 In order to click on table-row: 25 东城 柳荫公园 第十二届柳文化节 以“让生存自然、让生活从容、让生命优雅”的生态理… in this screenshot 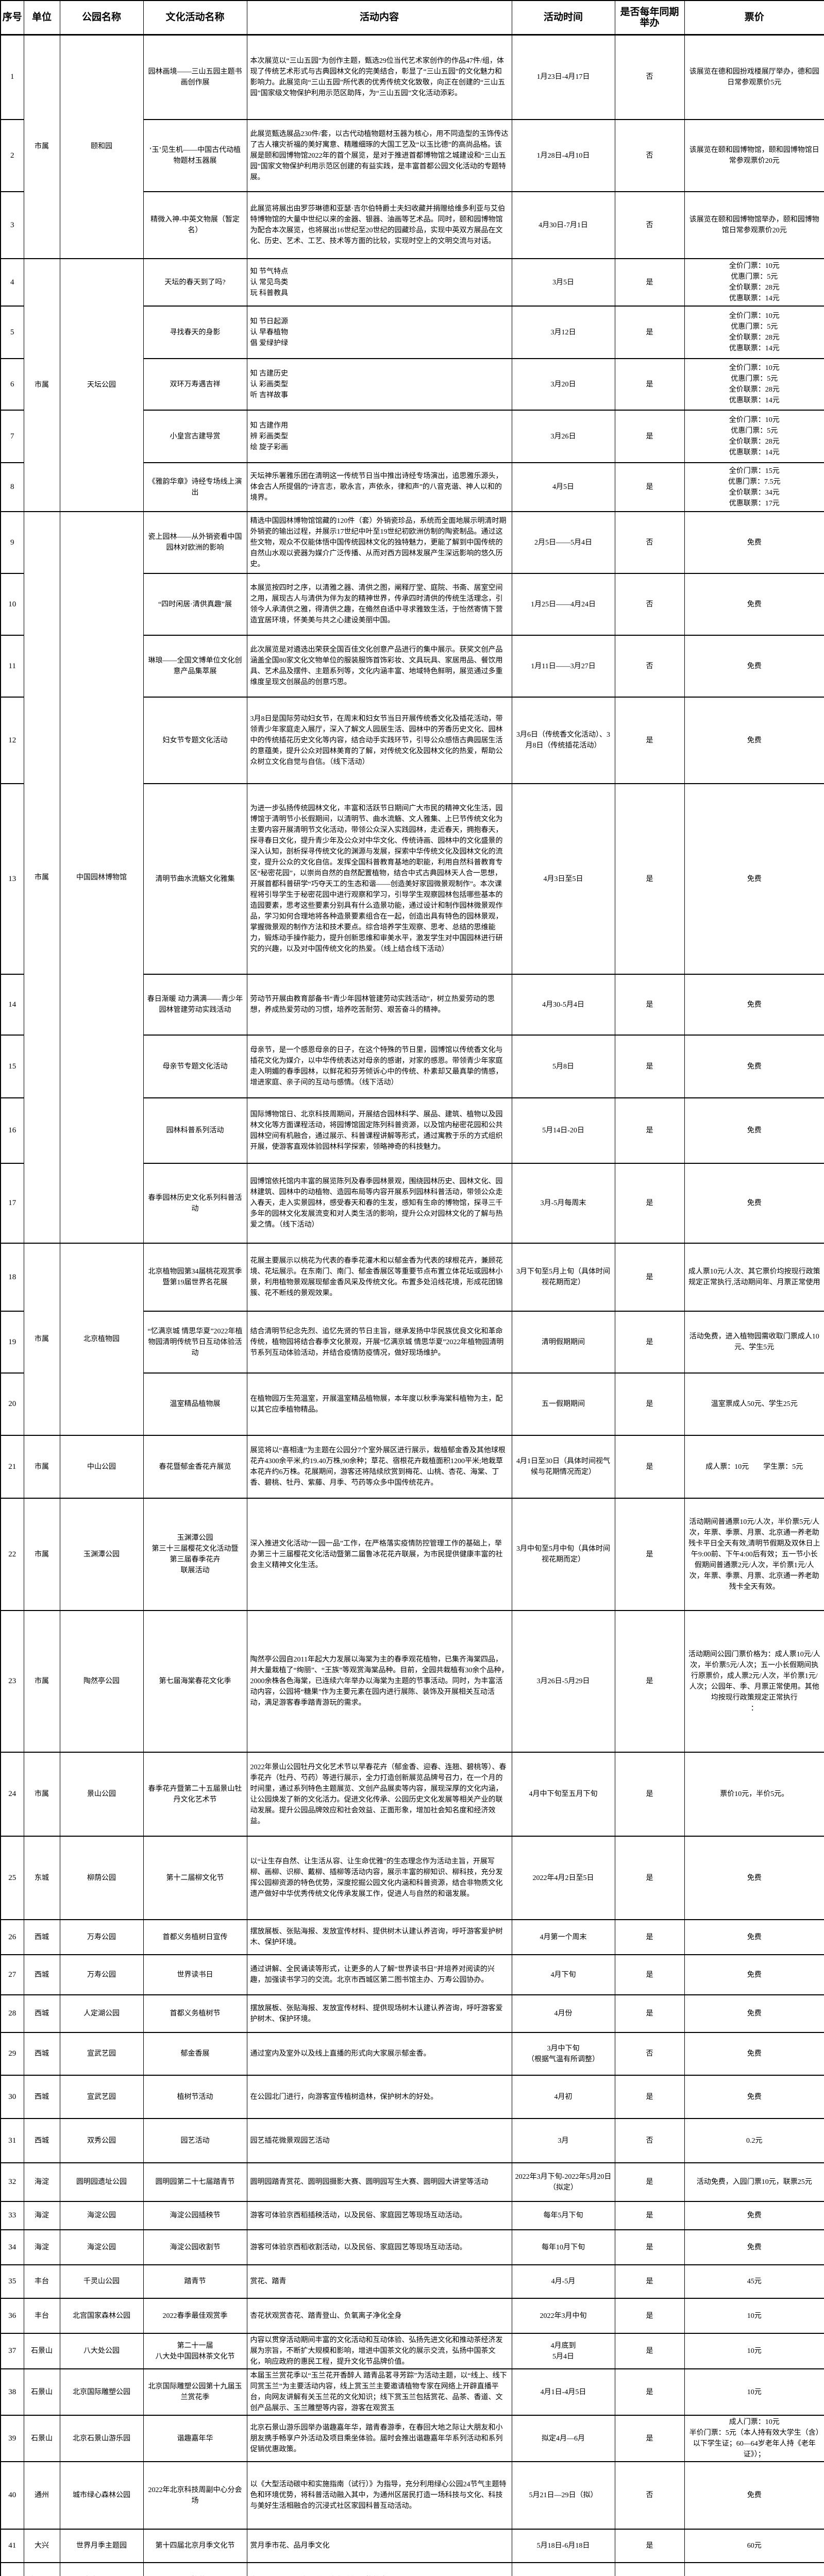, I will do `click(412, 1878)`.